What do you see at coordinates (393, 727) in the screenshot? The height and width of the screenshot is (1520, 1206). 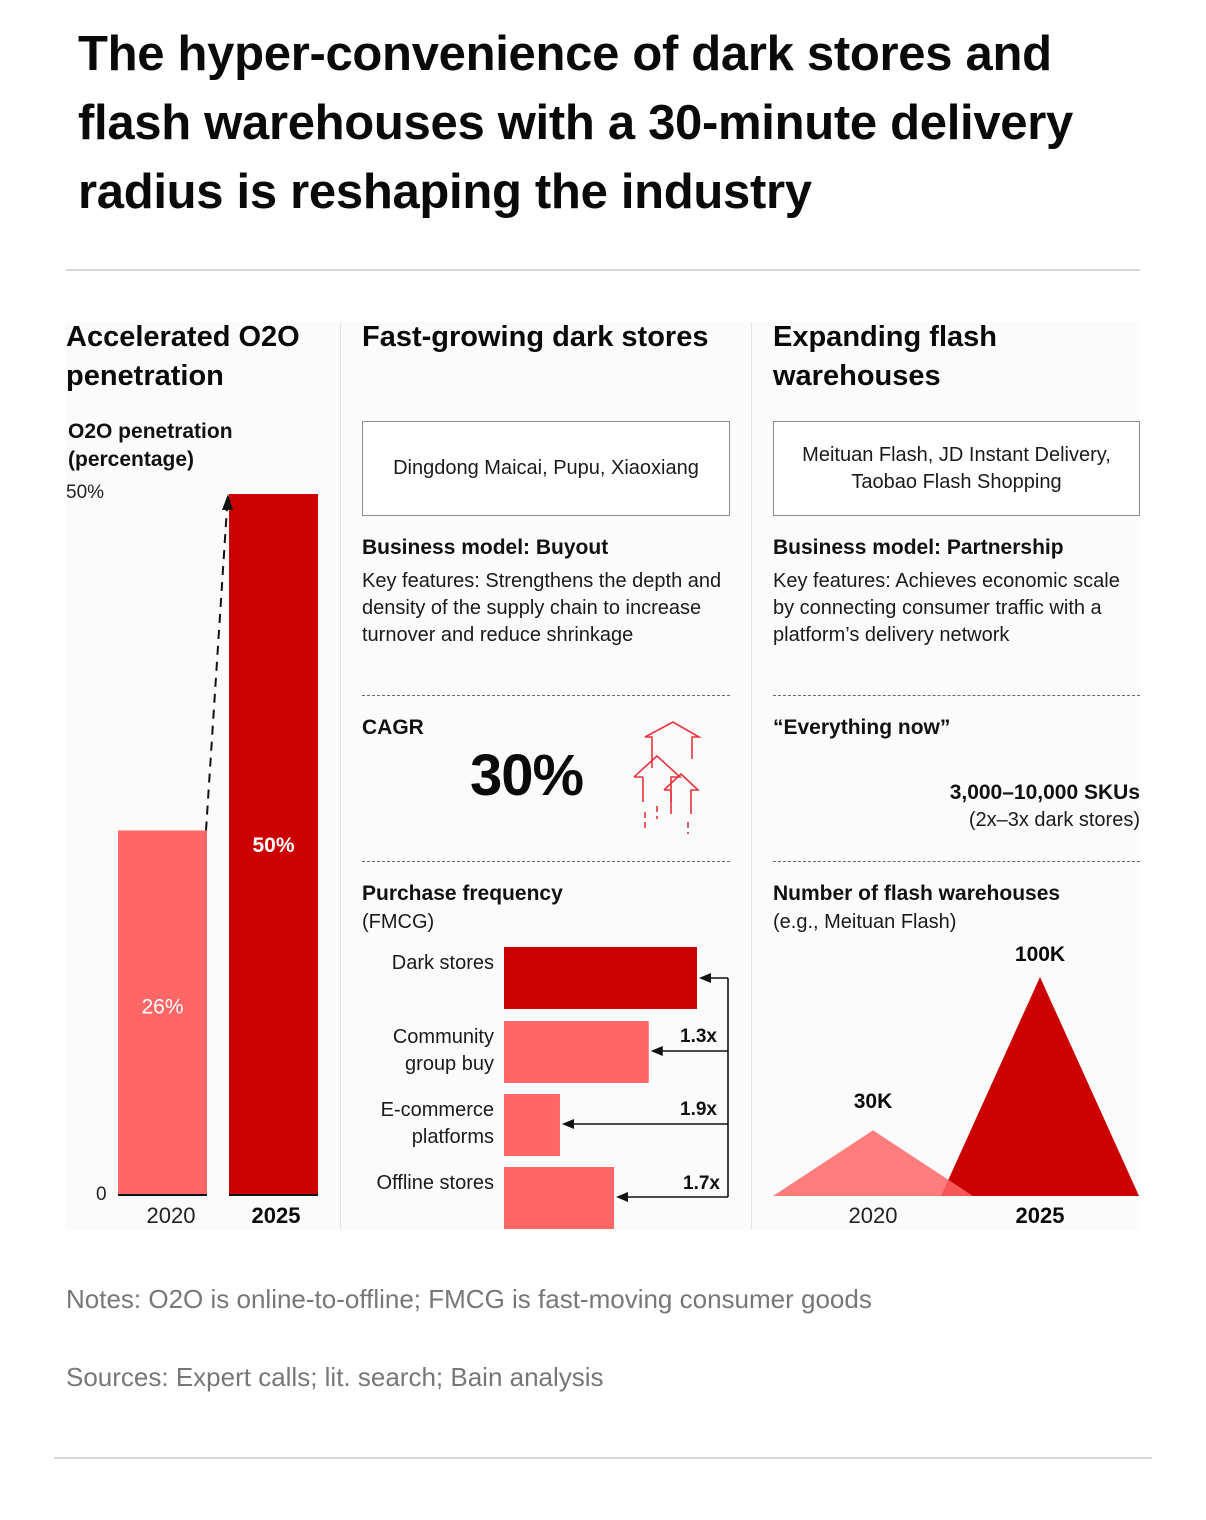 I see `cagr-label: CAGR` at bounding box center [393, 727].